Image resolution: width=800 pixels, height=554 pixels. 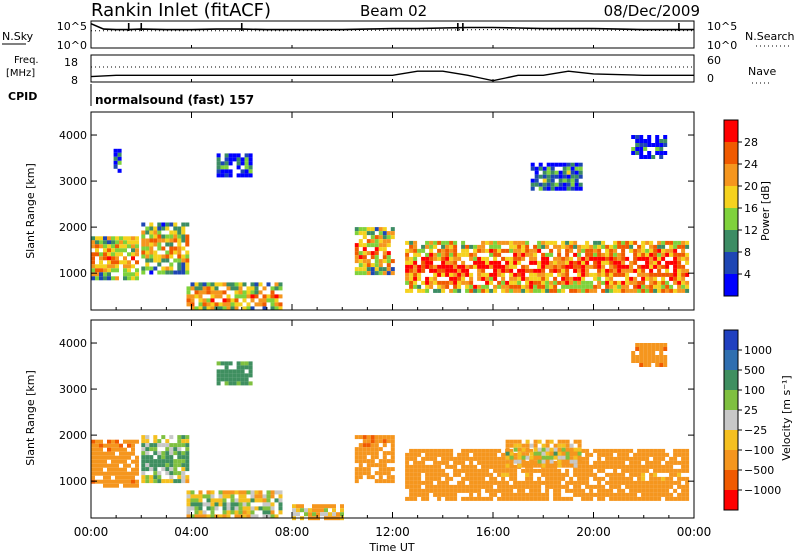 I want to click on colorbar-tick-label: 24, so click(x=751, y=164).